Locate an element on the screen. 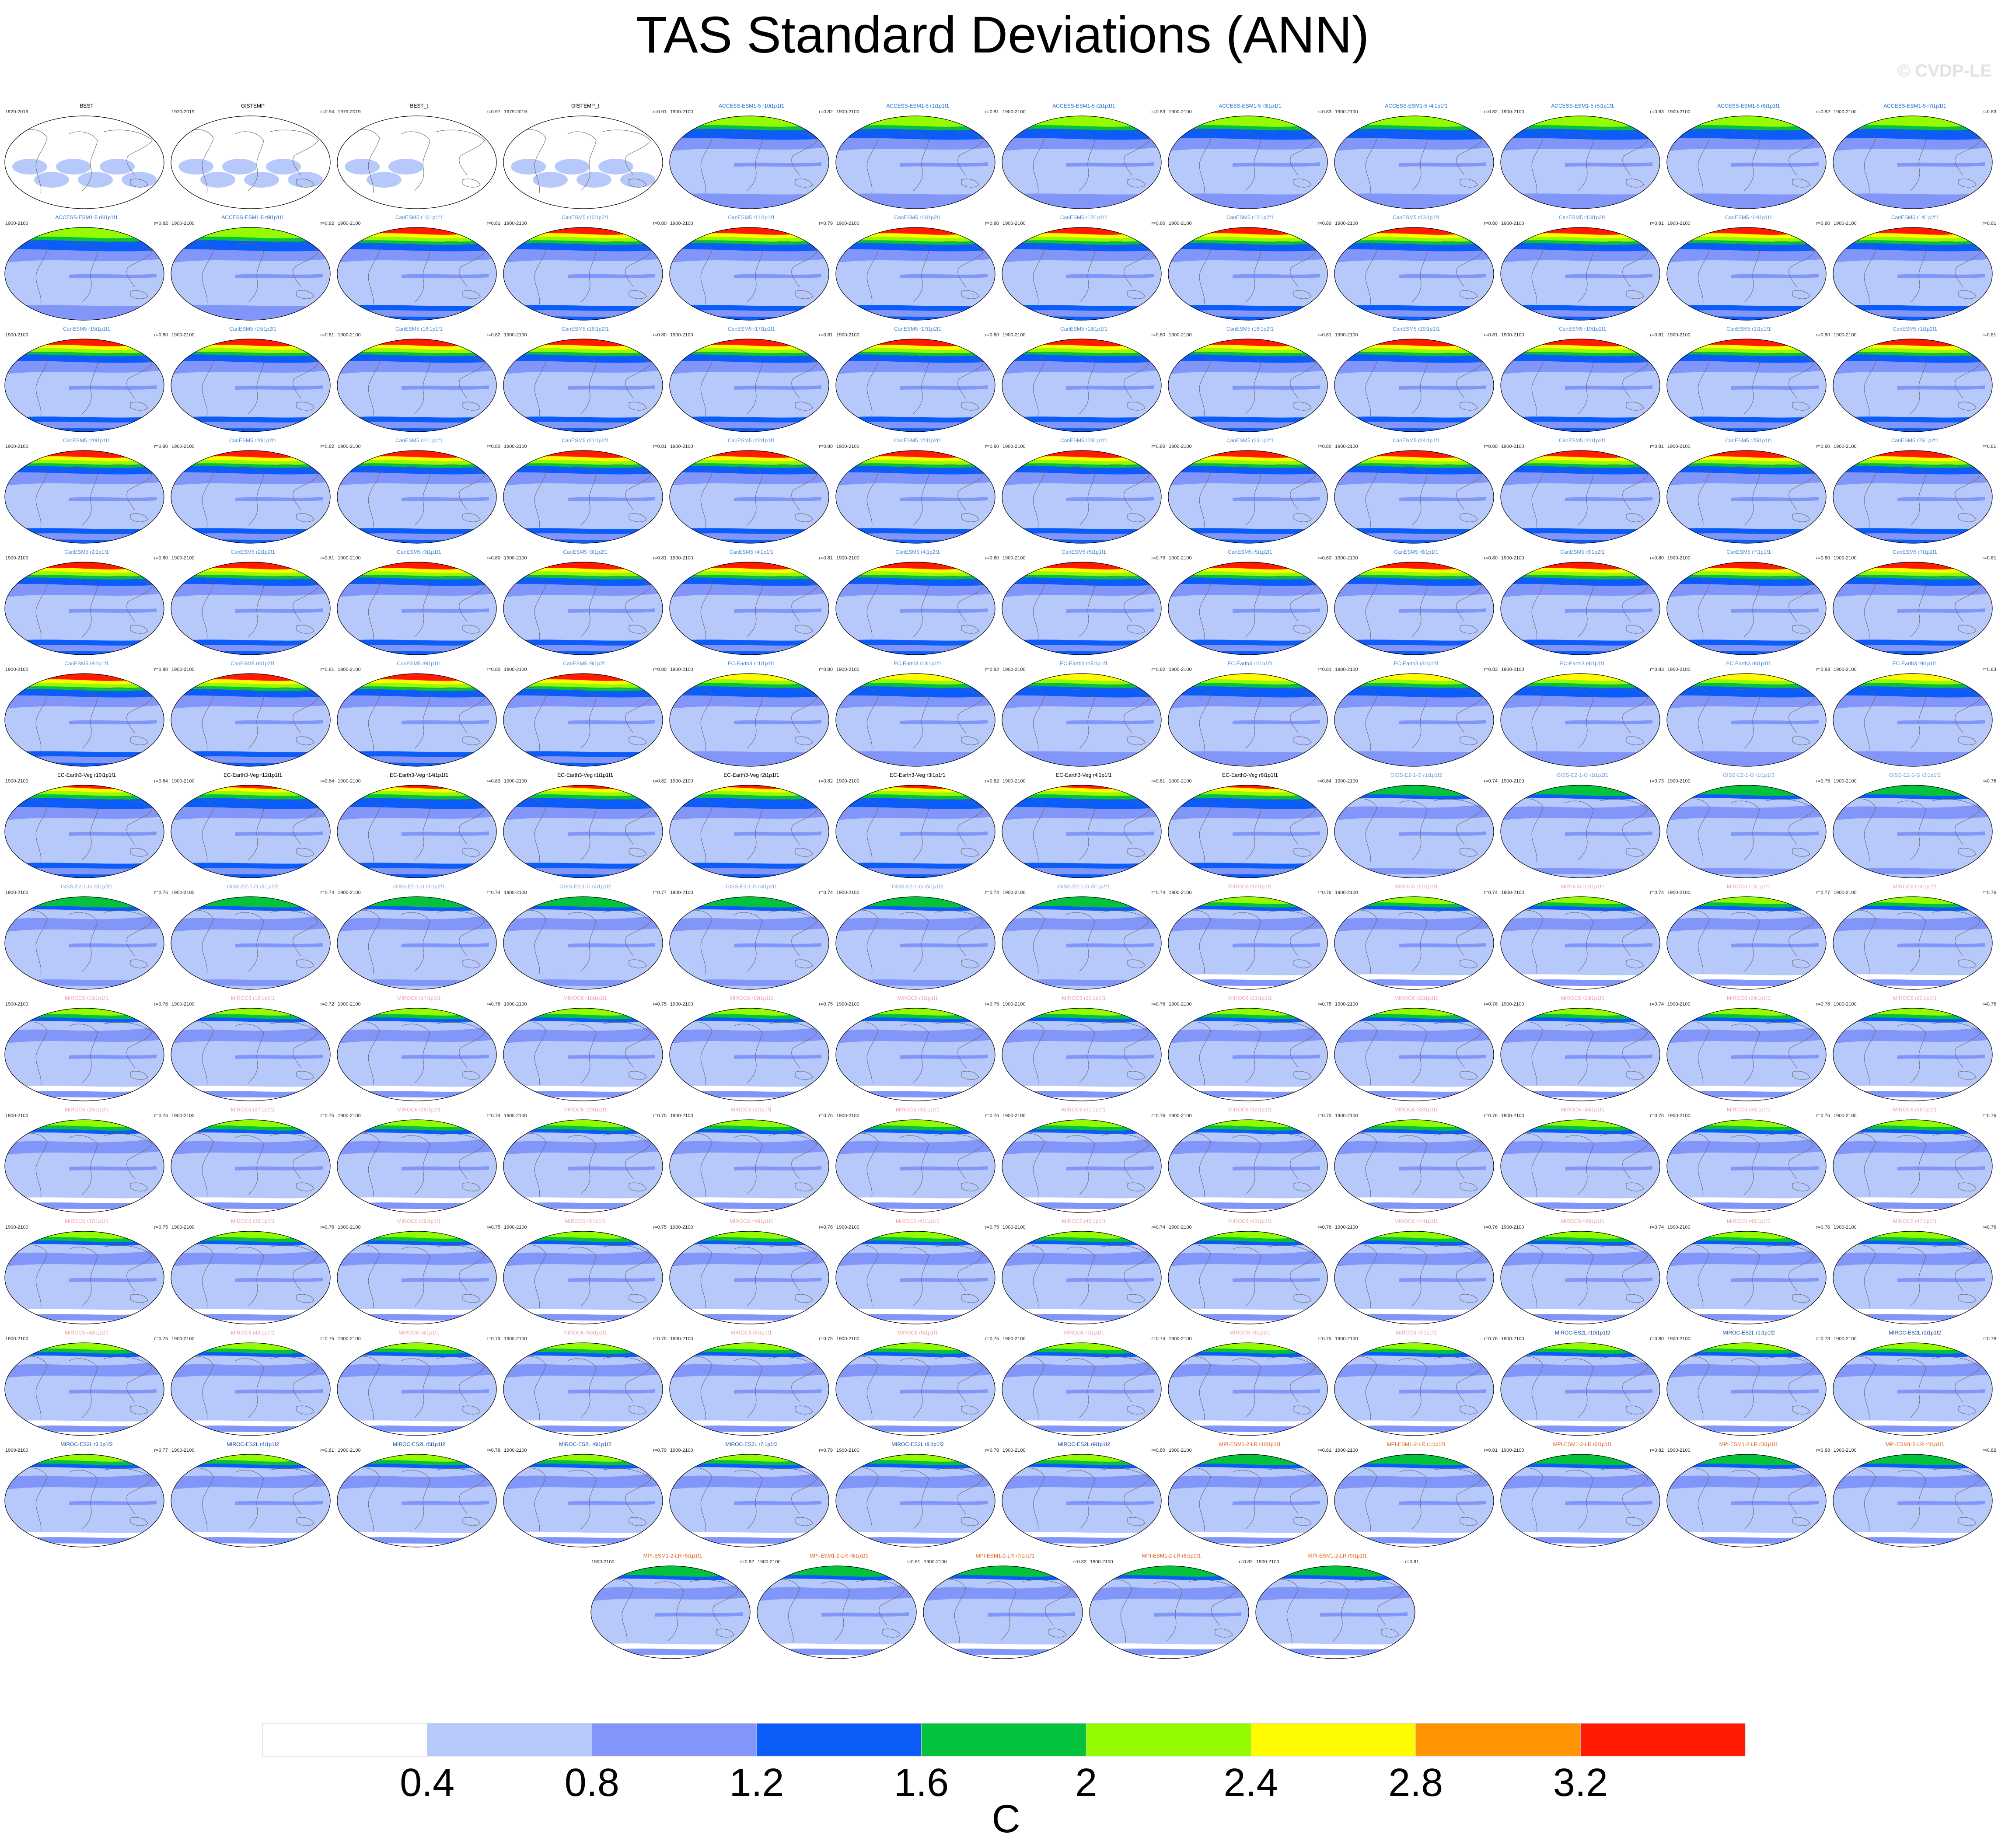 Image resolution: width=2005 pixels, height=1848 pixels. map-panel: CanESM5 r2i1p1f1 1900-2100 r=0.80 is located at coordinates (87, 603).